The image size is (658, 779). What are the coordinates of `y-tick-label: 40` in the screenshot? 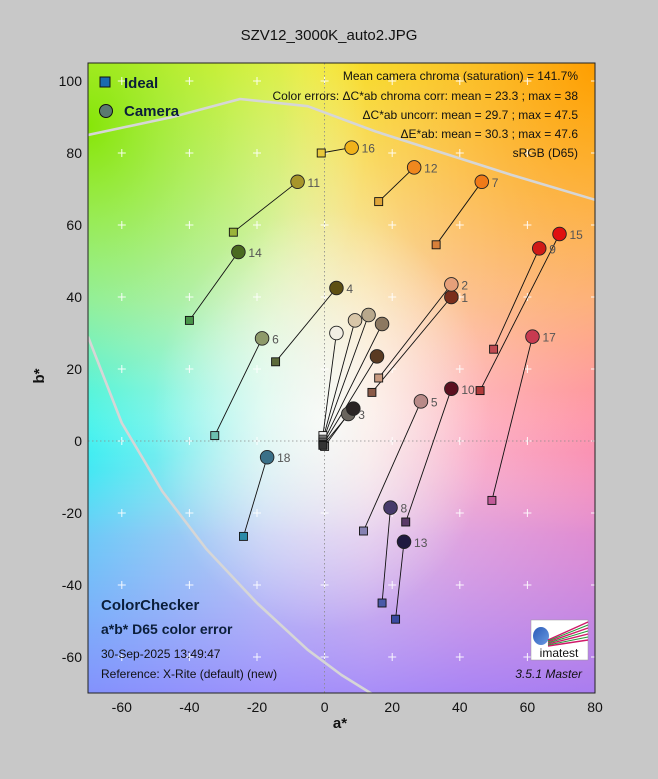 It's located at (74, 297).